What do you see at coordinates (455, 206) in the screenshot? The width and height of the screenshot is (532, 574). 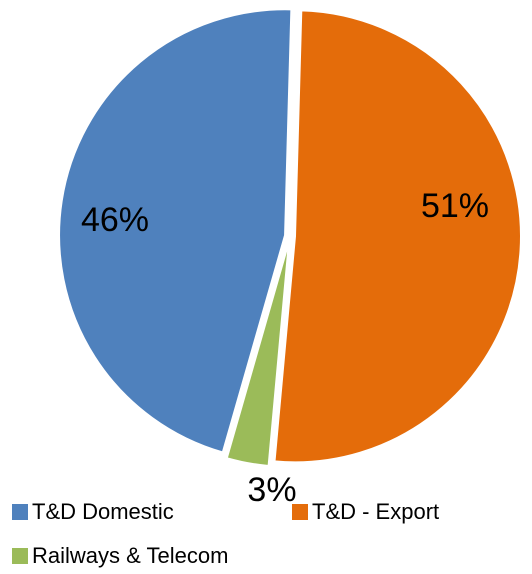 I see `data-label: 51%` at bounding box center [455, 206].